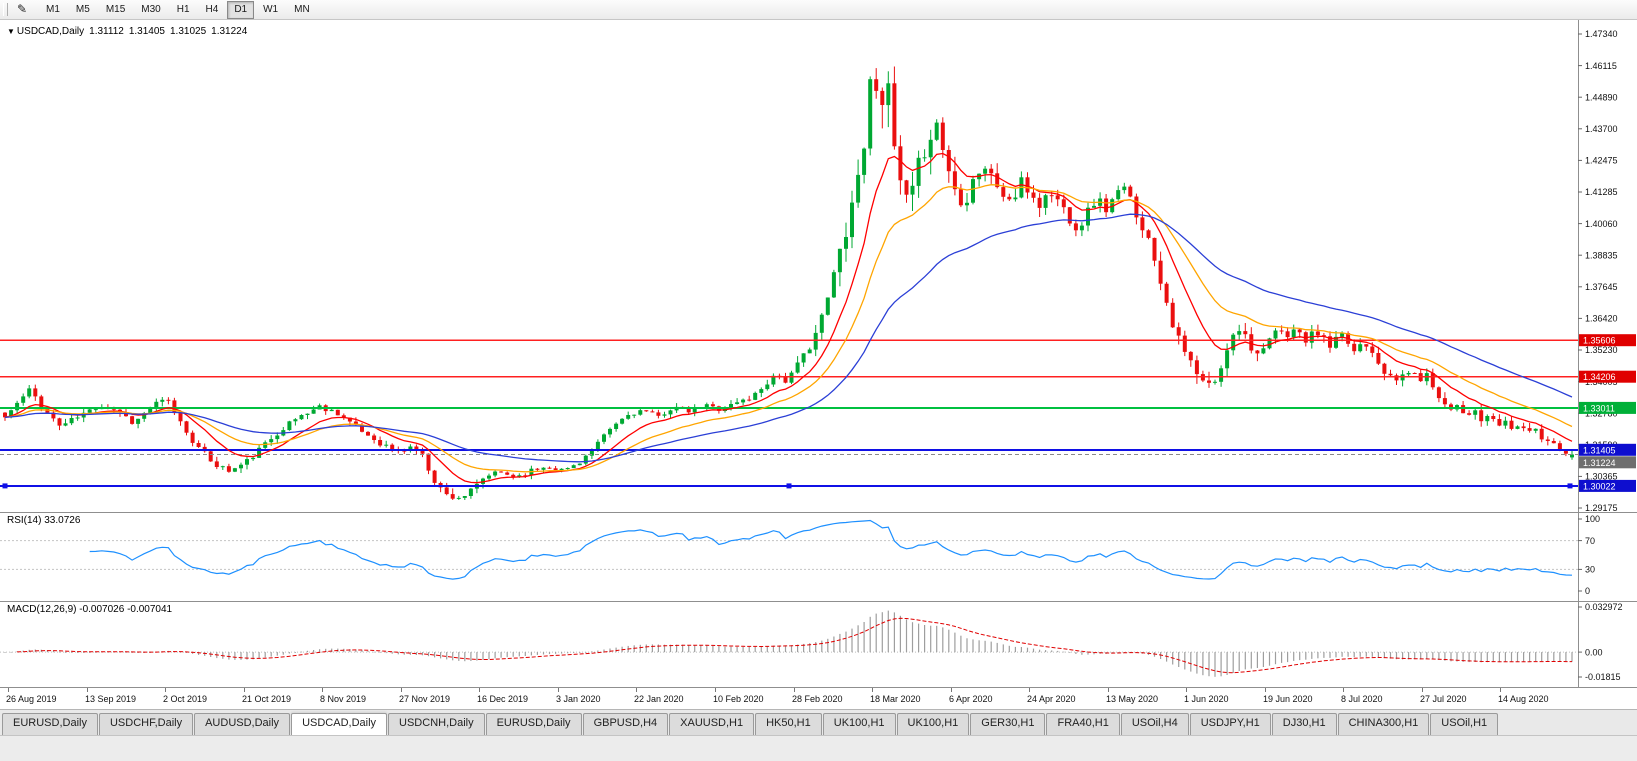 This screenshot has height=761, width=1637. Describe the element at coordinates (1601, 350) in the screenshot. I see `price-tick-label: 1.35230` at that location.